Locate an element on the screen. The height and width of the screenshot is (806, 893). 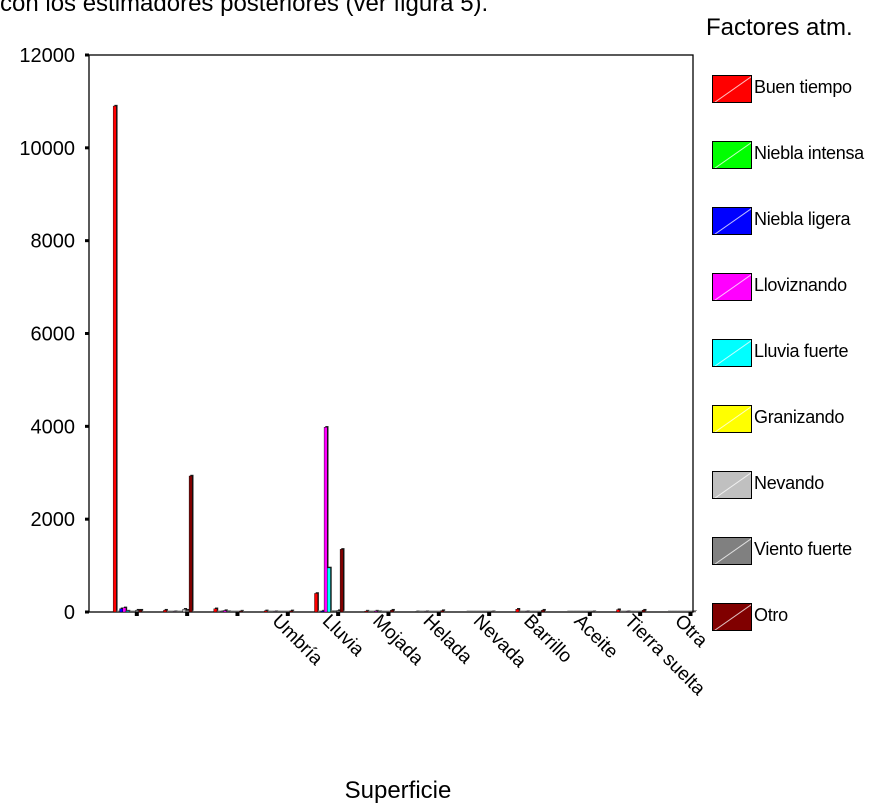
legend-label: Otro is located at coordinates (771, 615).